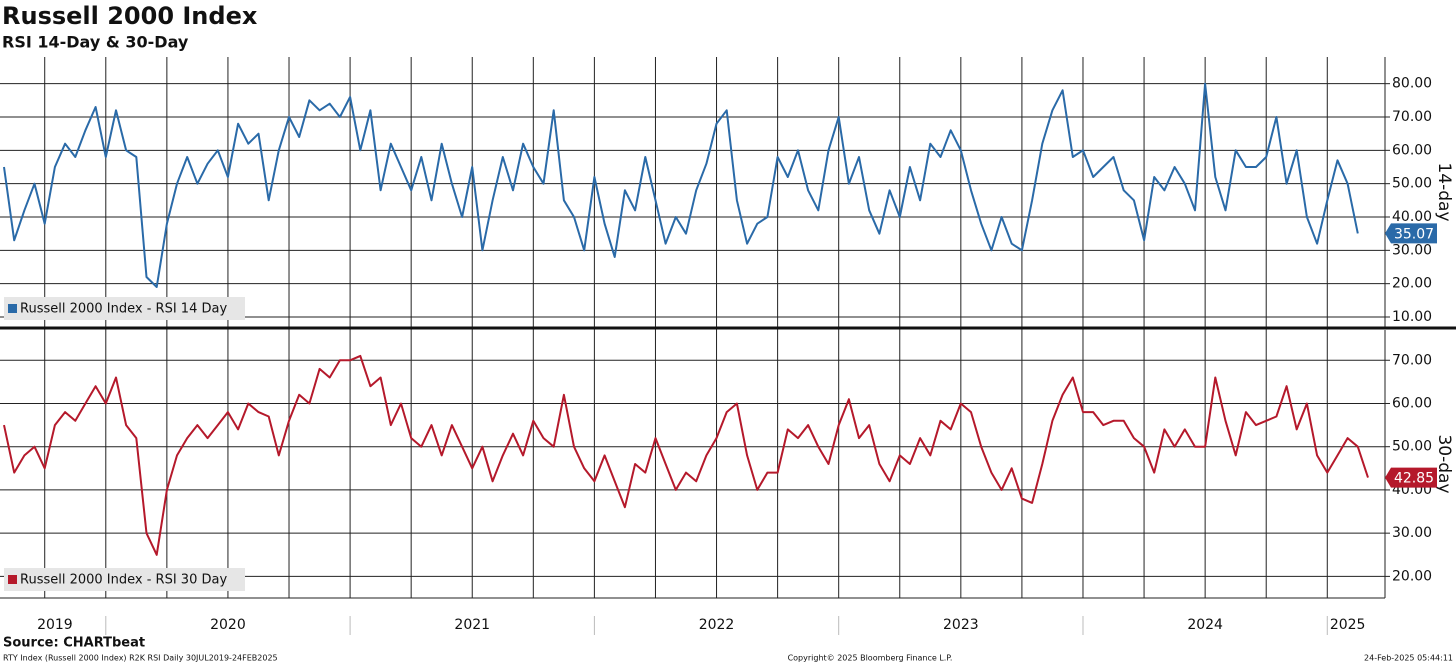 Image resolution: width=1456 pixels, height=665 pixels. What do you see at coordinates (1414, 479) in the screenshot?
I see `last-value-label: 42.85` at bounding box center [1414, 479].